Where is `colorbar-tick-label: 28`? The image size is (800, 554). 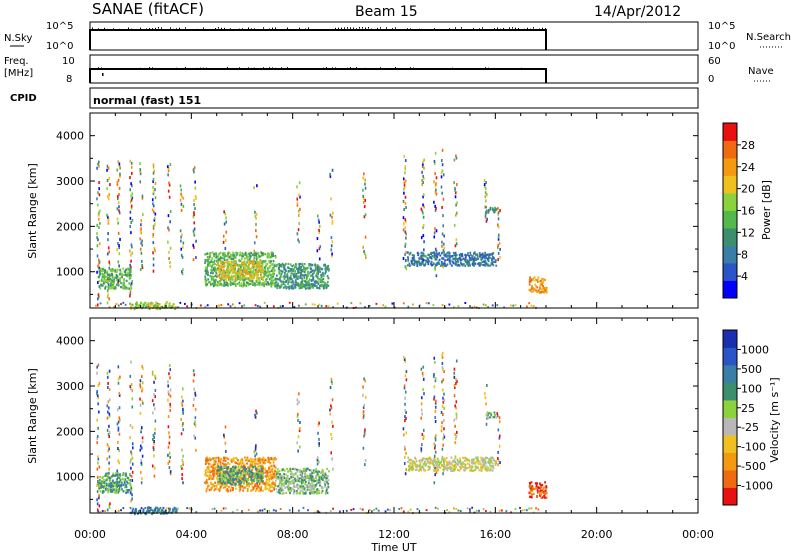
colorbar-tick-label: 28 is located at coordinates (748, 145).